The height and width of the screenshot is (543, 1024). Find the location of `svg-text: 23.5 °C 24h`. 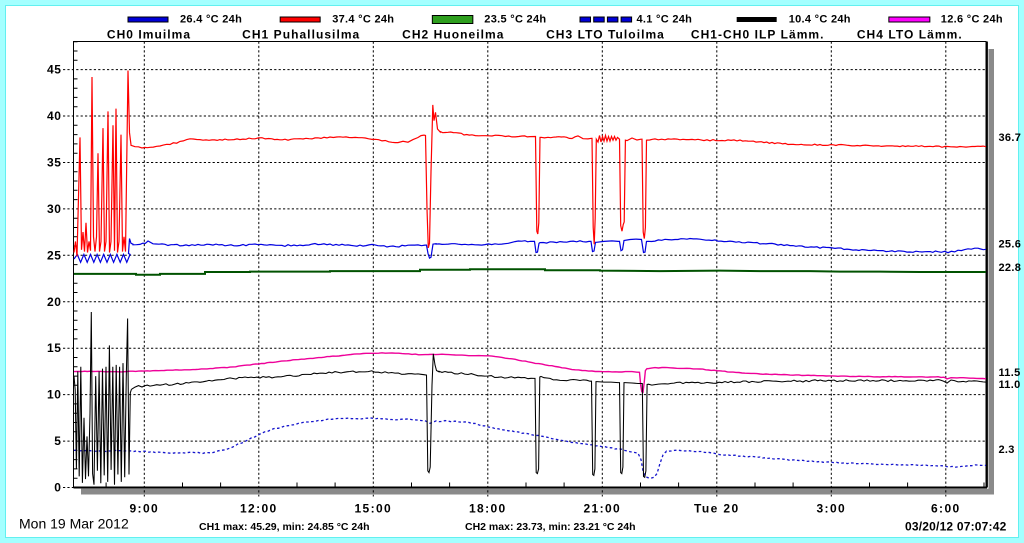

svg-text: 23.5 °C 24h is located at coordinates (515, 20).